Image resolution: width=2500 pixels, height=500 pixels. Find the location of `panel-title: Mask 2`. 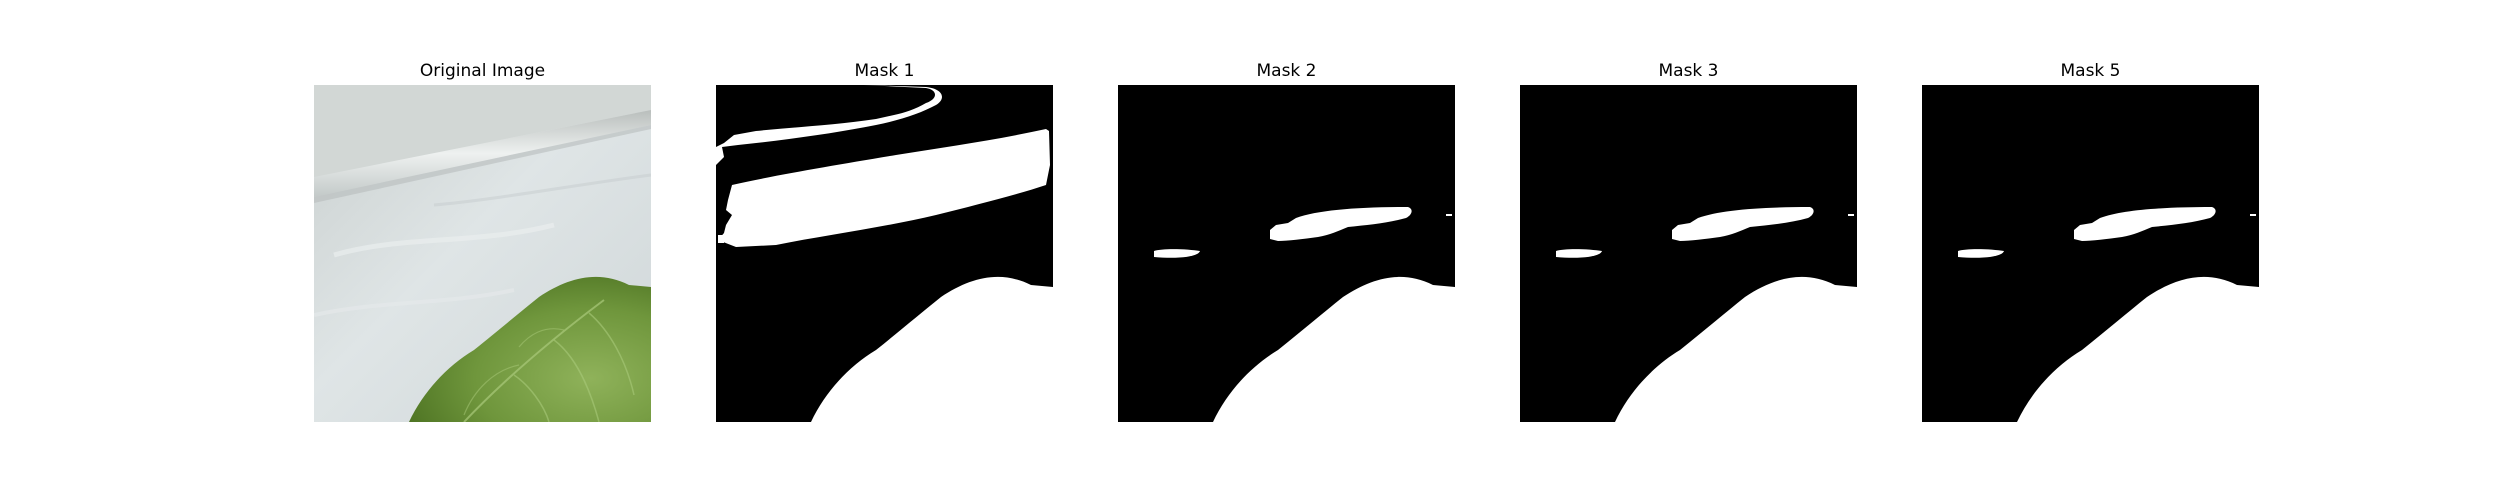

panel-title: Mask 2 is located at coordinates (1286, 71).